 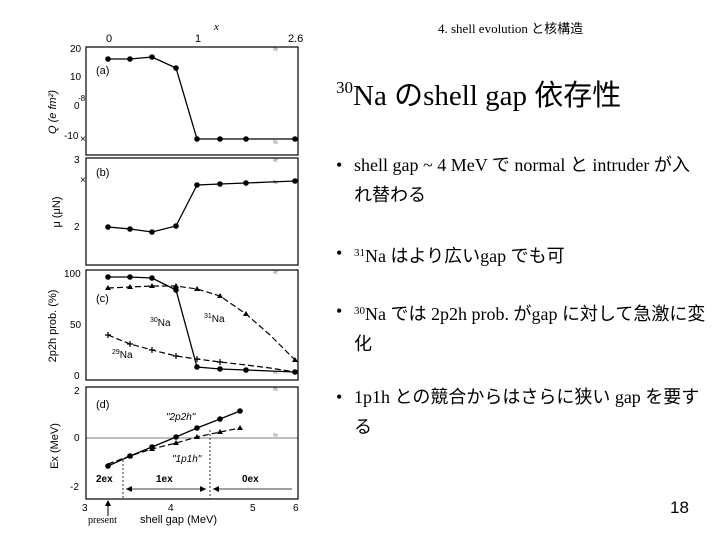 I want to click on panel-d-label-2p2h: "2p2h", so click(x=181, y=417).